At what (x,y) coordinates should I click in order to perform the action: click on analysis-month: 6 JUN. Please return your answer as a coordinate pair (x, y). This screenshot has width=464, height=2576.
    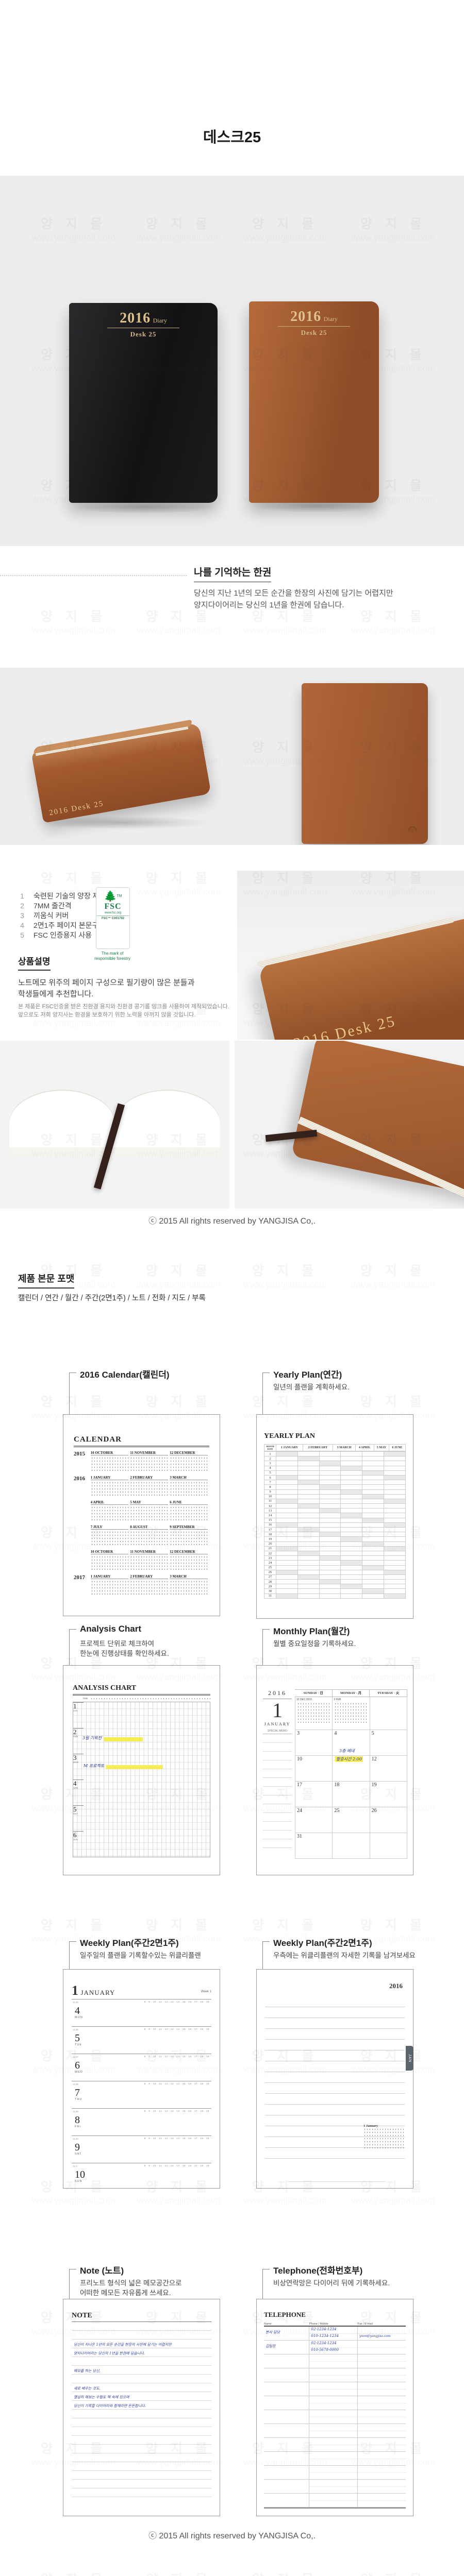
    Looking at the image, I should click on (78, 1844).